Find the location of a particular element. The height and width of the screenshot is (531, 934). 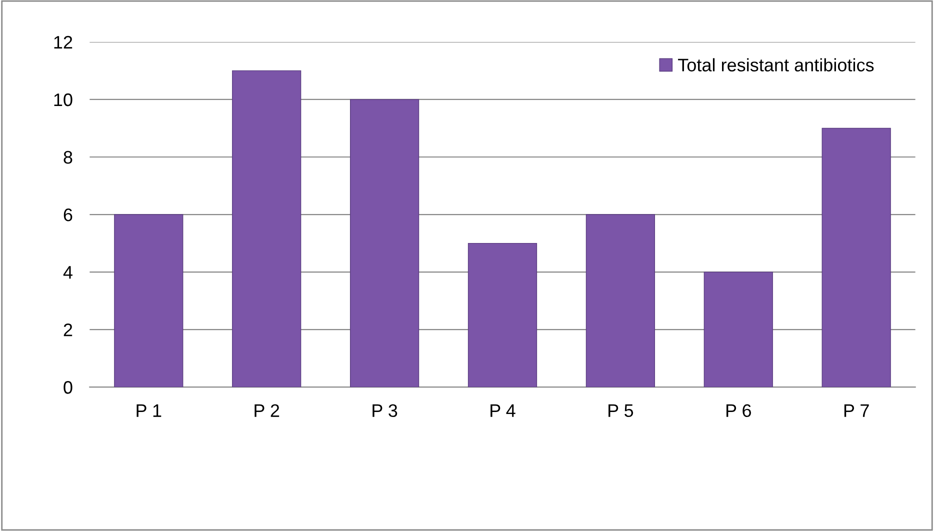

y-tick-label: 0 is located at coordinates (68, 387).